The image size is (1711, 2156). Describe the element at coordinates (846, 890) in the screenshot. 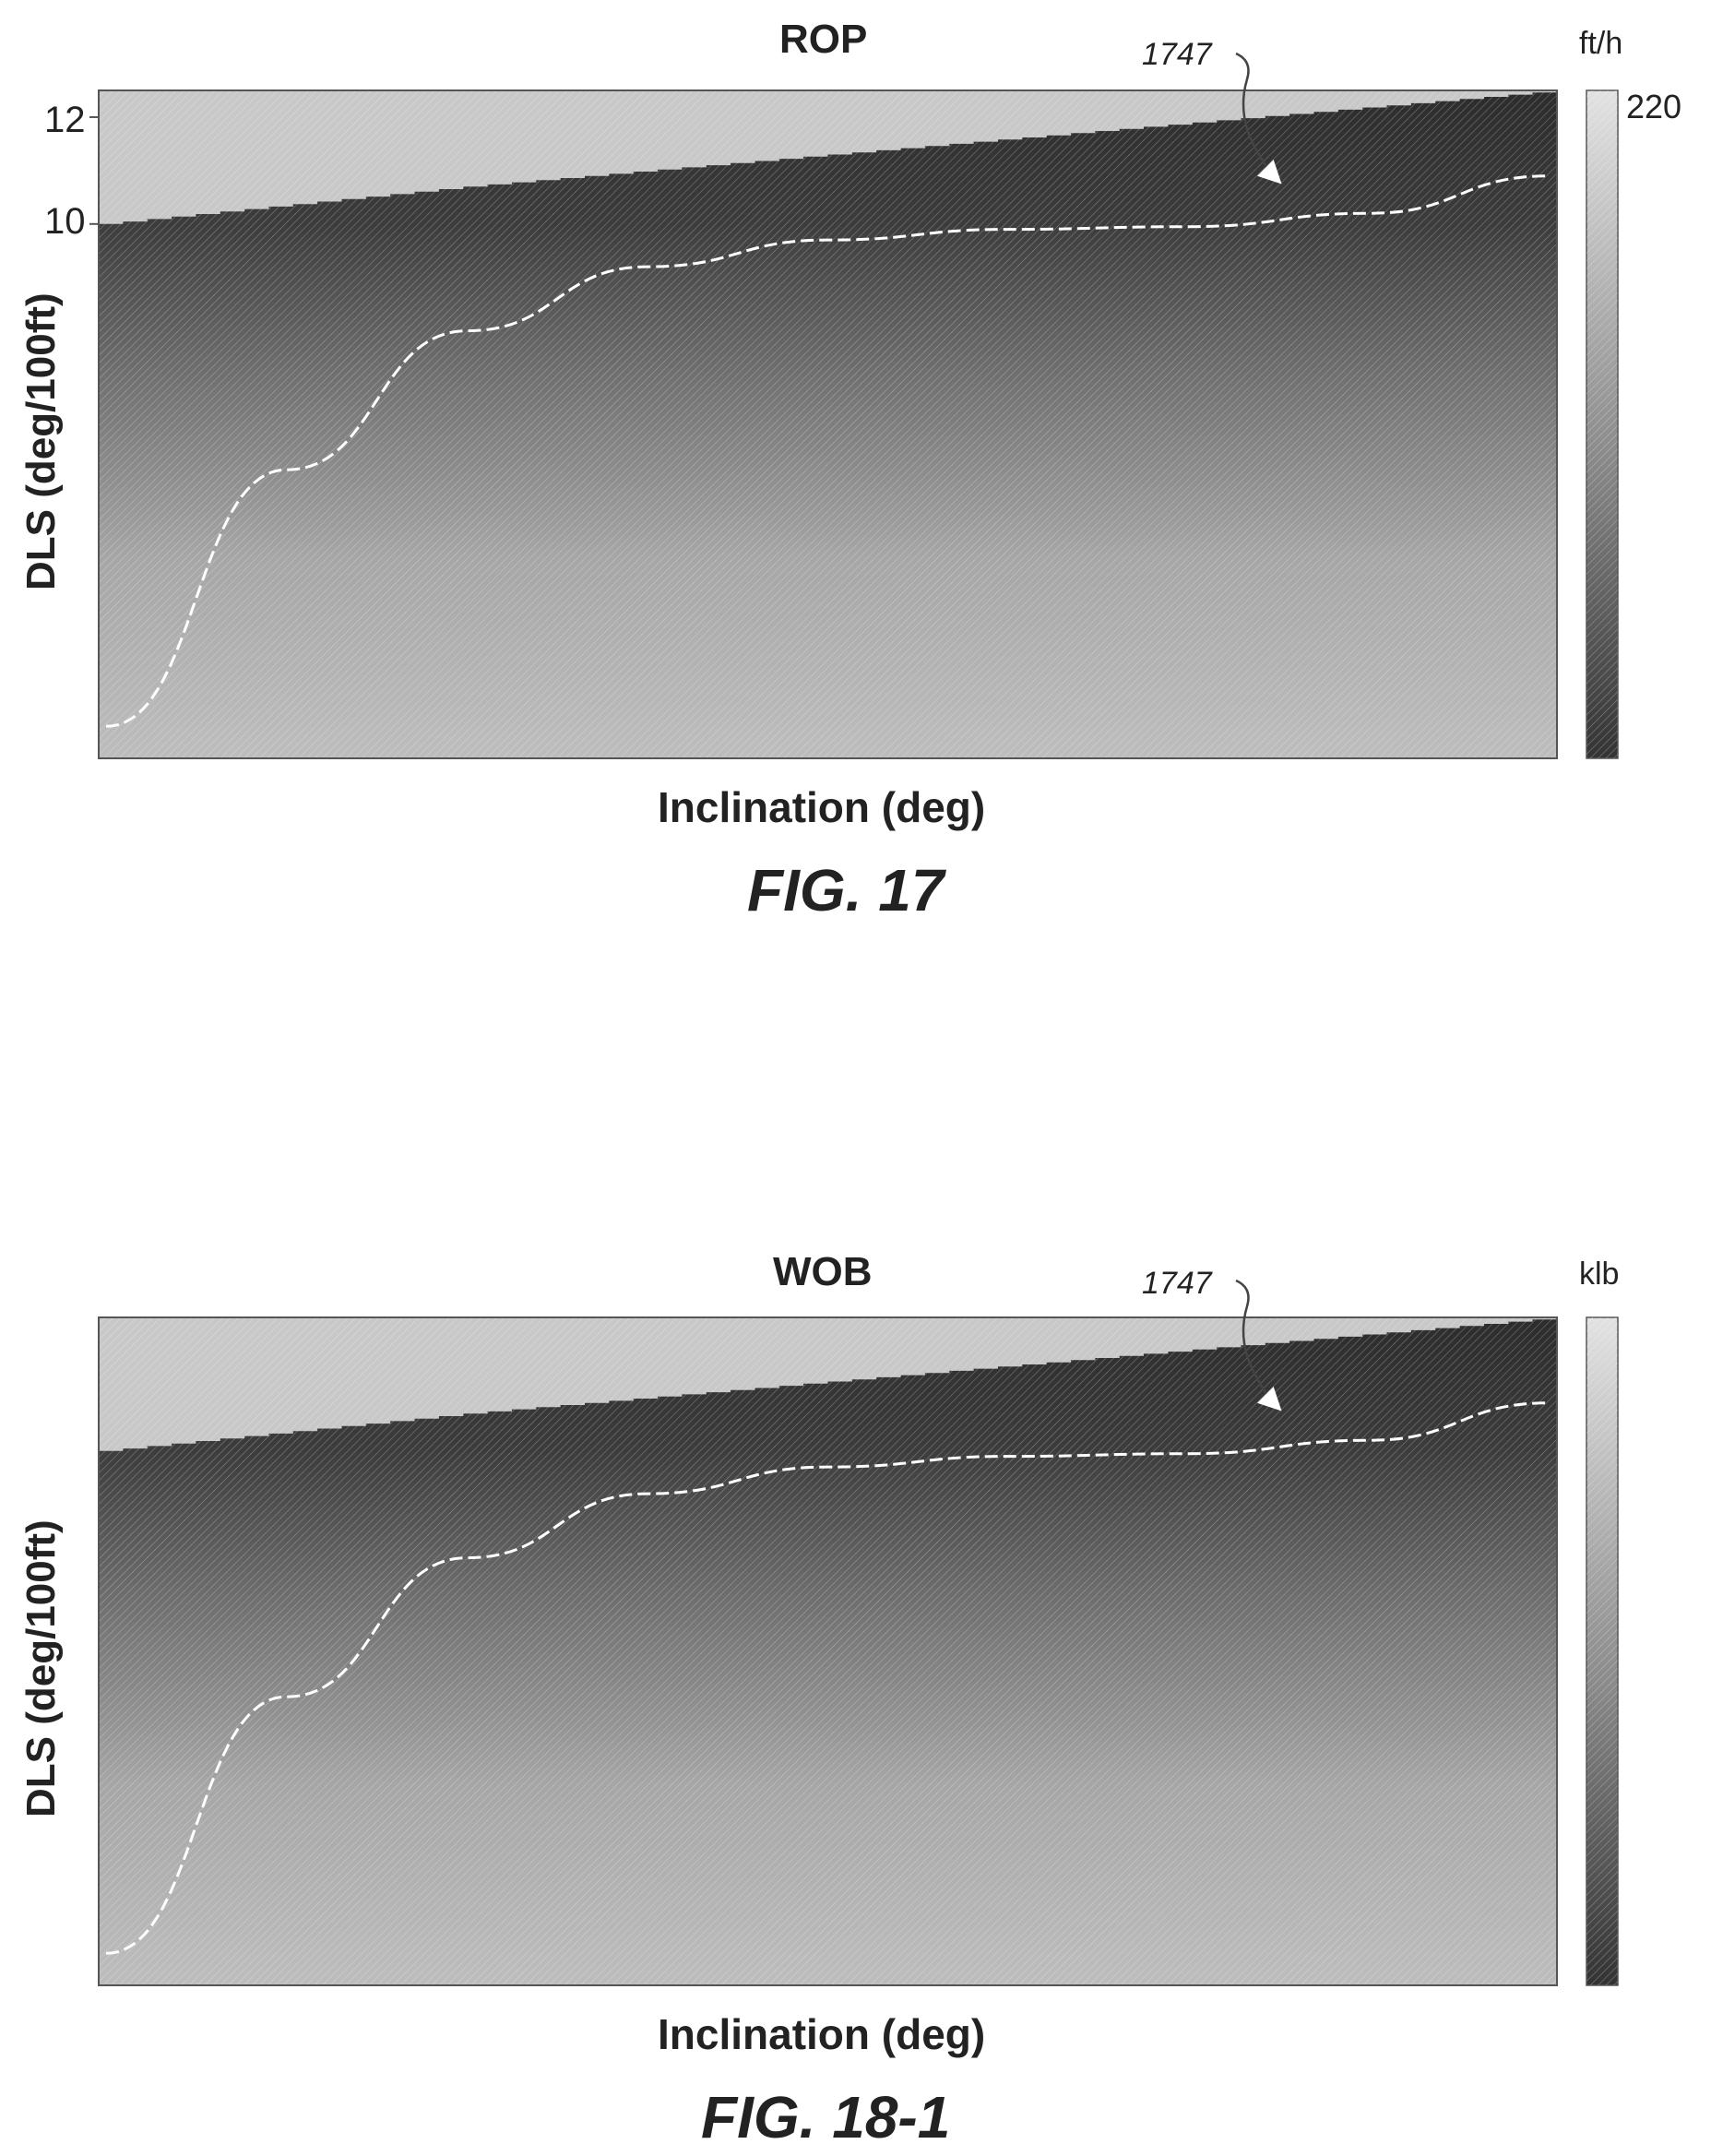

I see `figure-caption: FIG. 17` at that location.